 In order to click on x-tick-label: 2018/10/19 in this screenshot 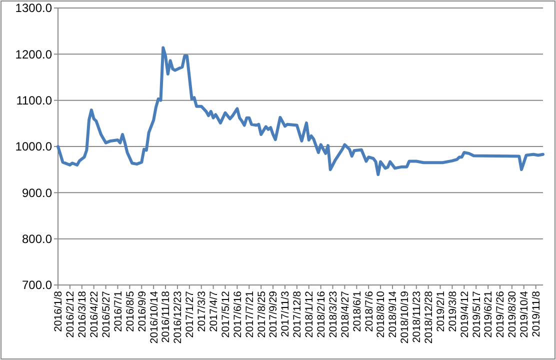, I will do `click(405, 317)`.